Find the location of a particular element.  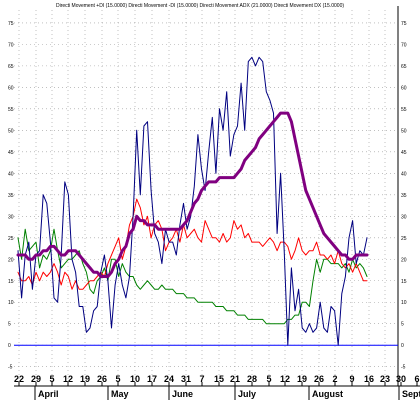

y-tick-label-right: 35 is located at coordinates (404, 196).